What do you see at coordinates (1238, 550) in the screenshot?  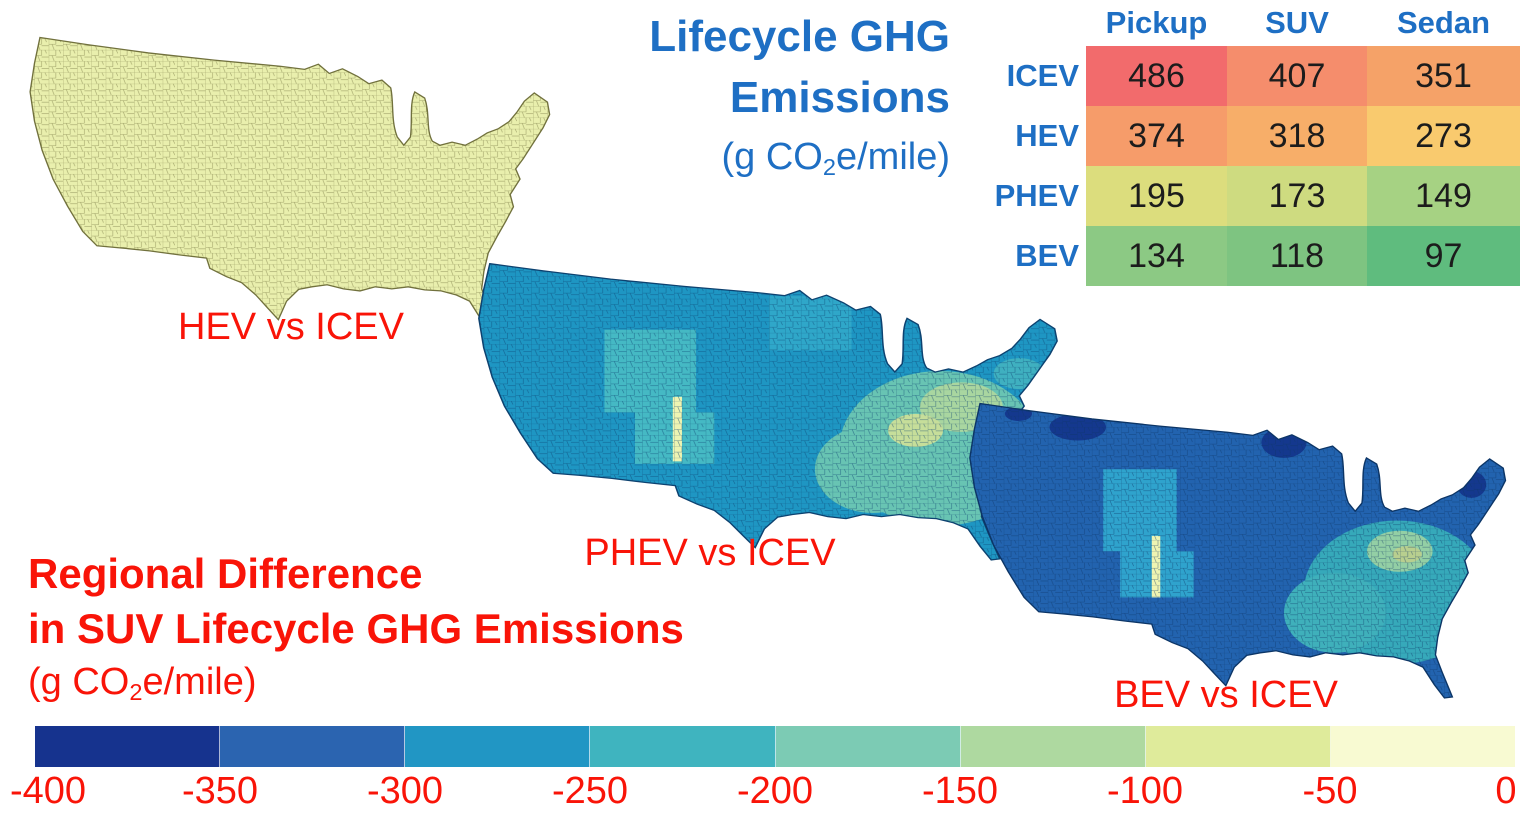 I see `choropleth-bev-vs-icev` at bounding box center [1238, 550].